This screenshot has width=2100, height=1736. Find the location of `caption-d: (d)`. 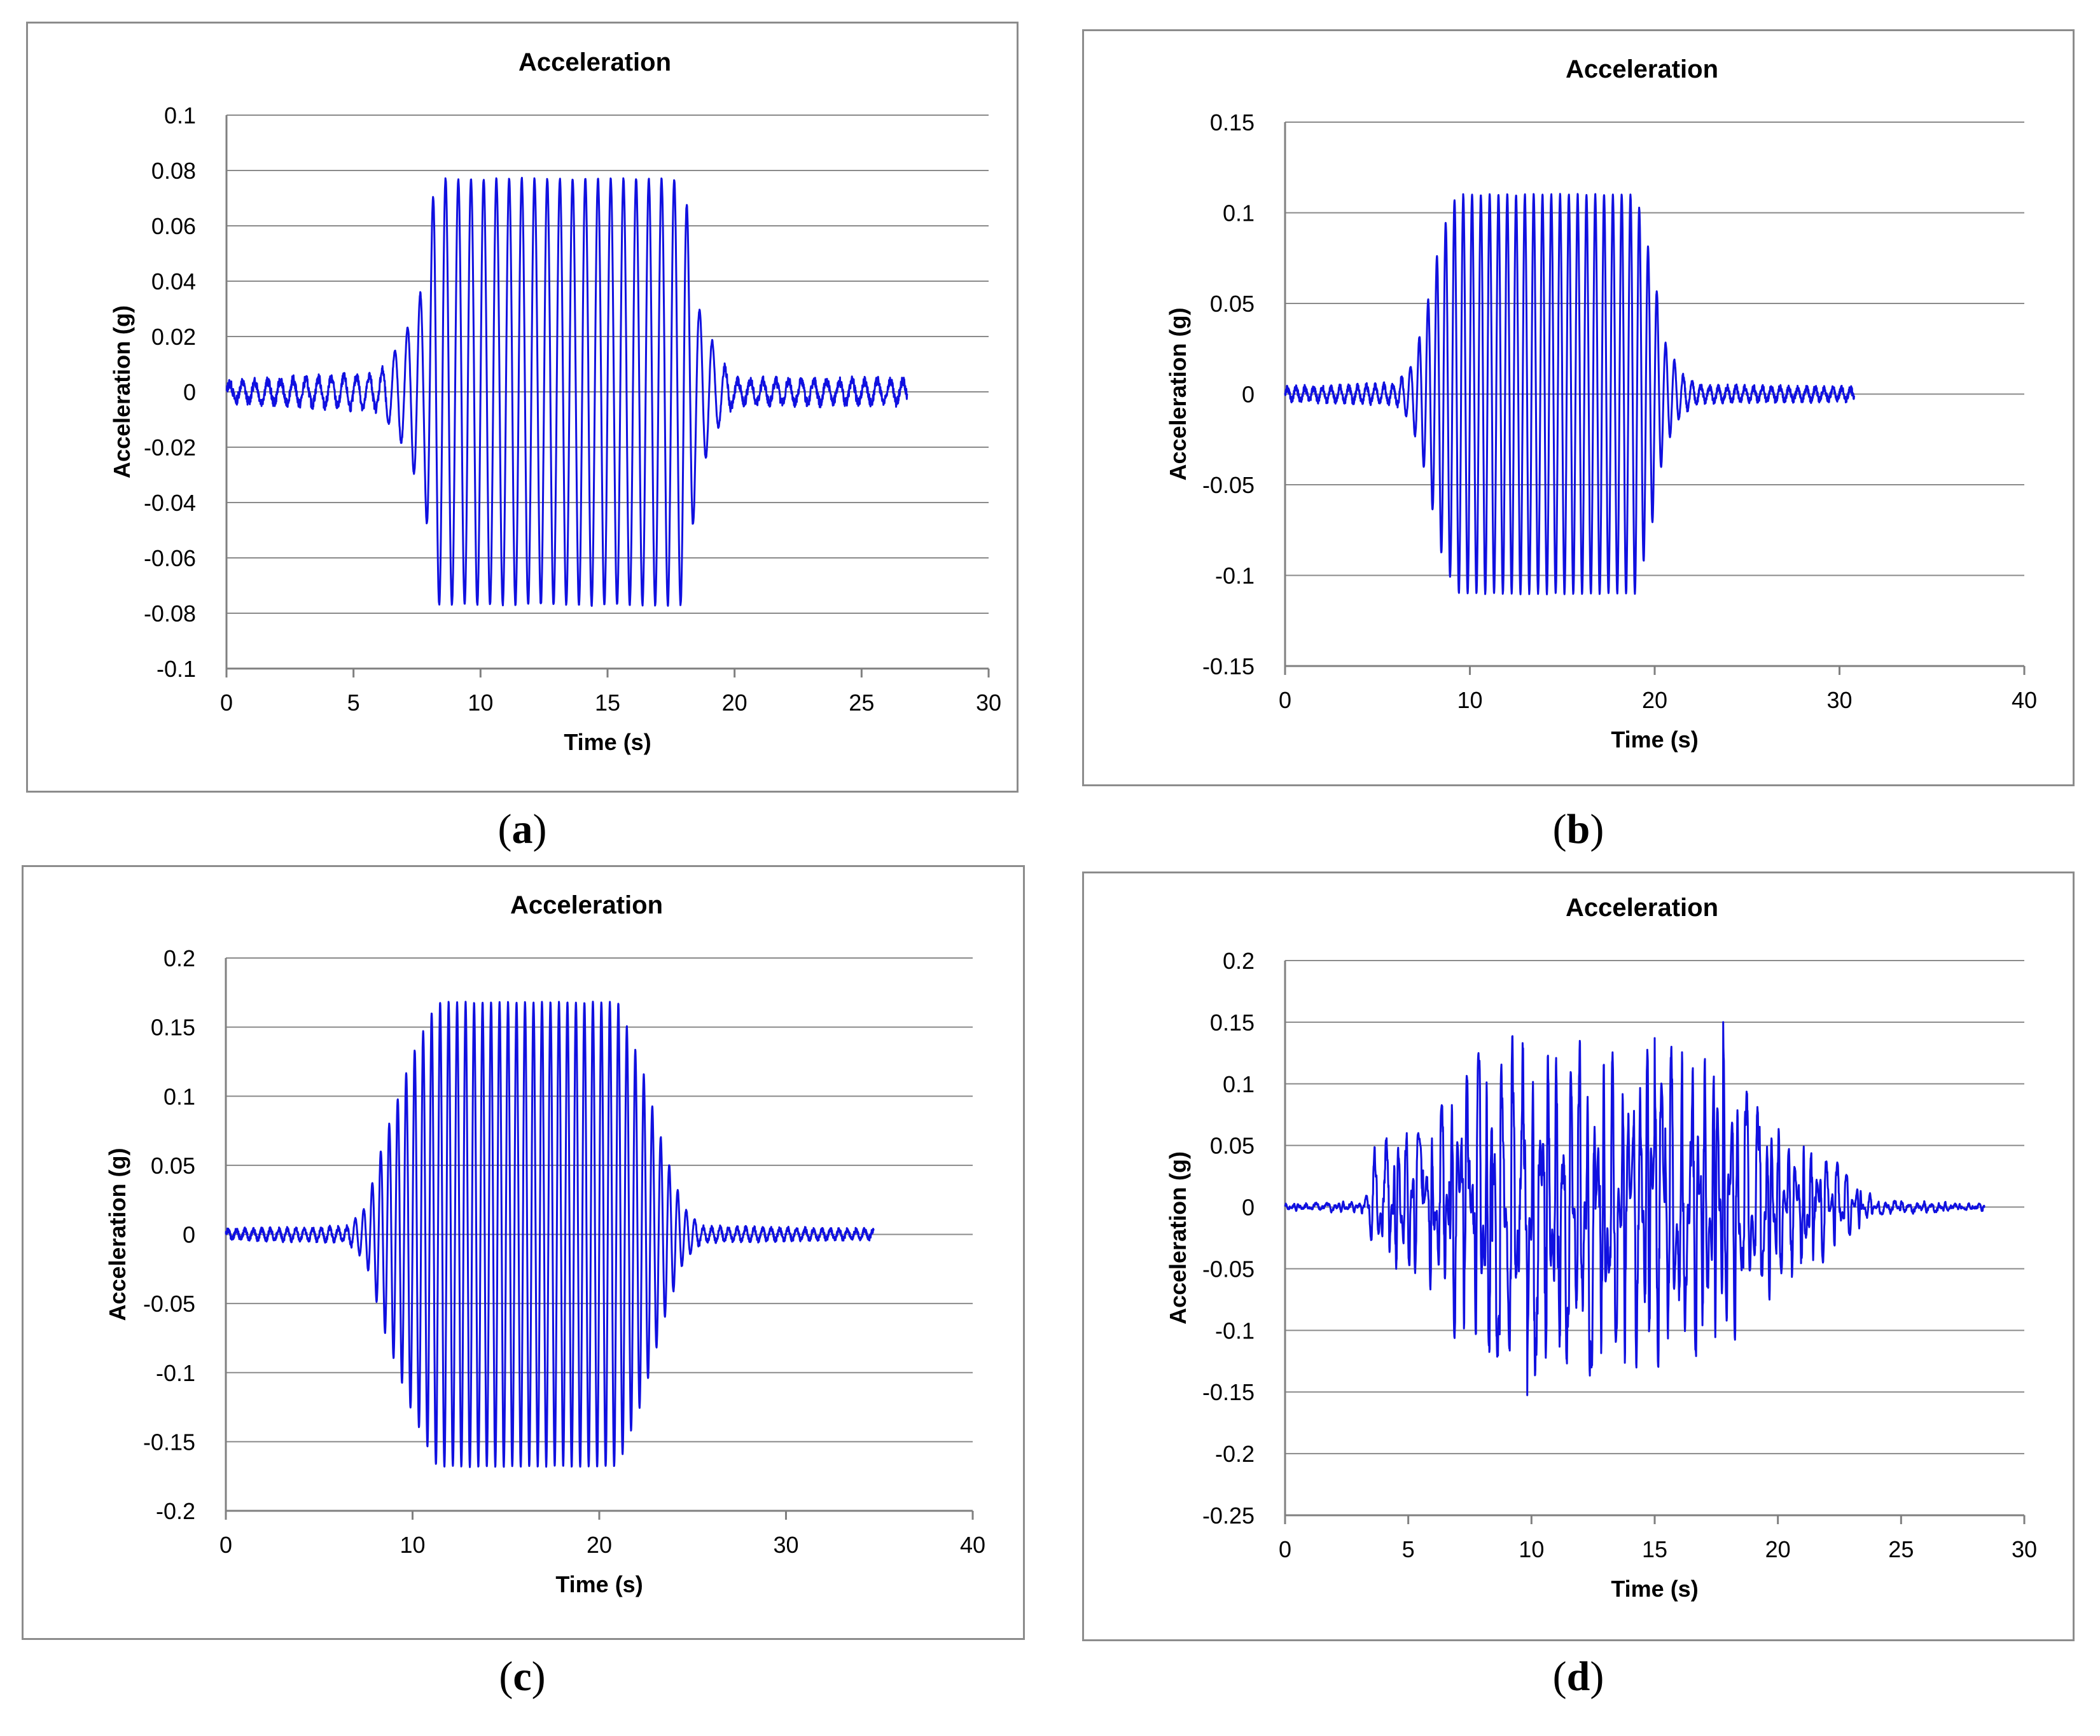

caption-d: (d) is located at coordinates (1578, 1676).